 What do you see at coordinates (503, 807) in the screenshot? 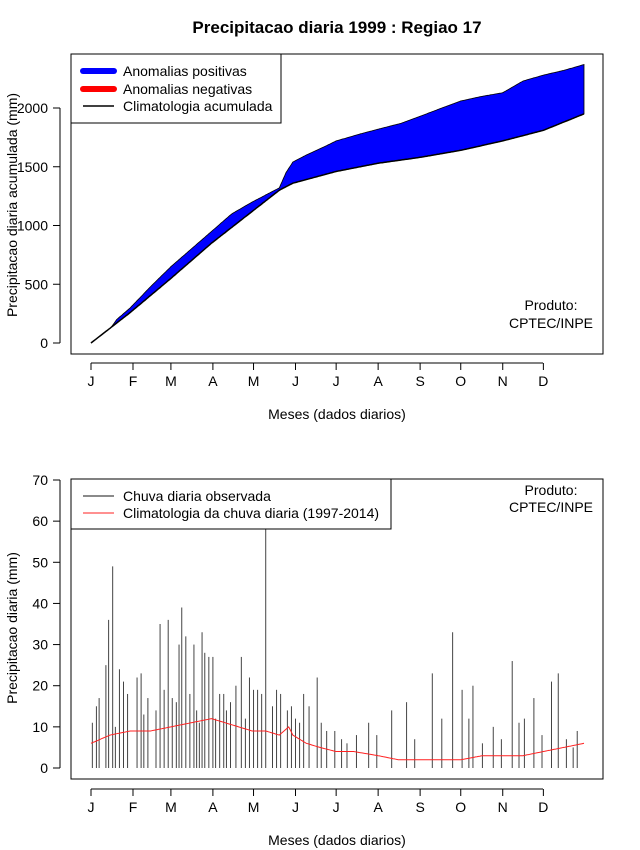
I see `bottom-x-tick-label: N` at bounding box center [503, 807].